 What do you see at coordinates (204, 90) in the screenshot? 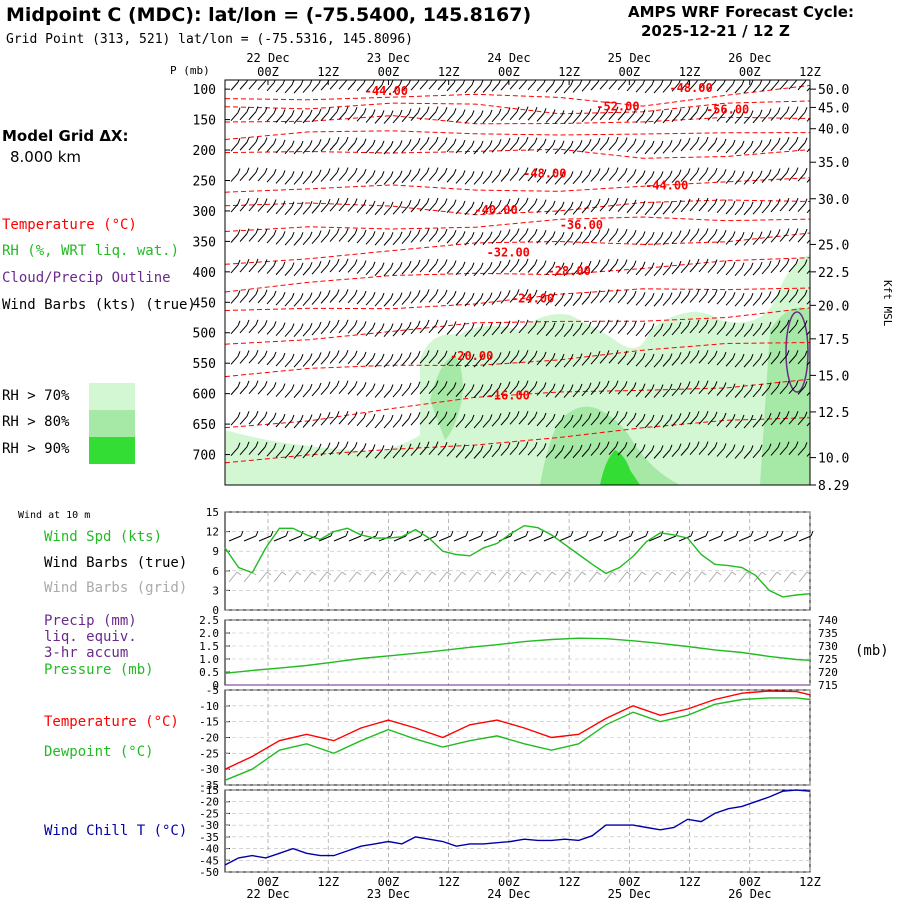
I see `pressure-tick-label: 100` at bounding box center [204, 90].